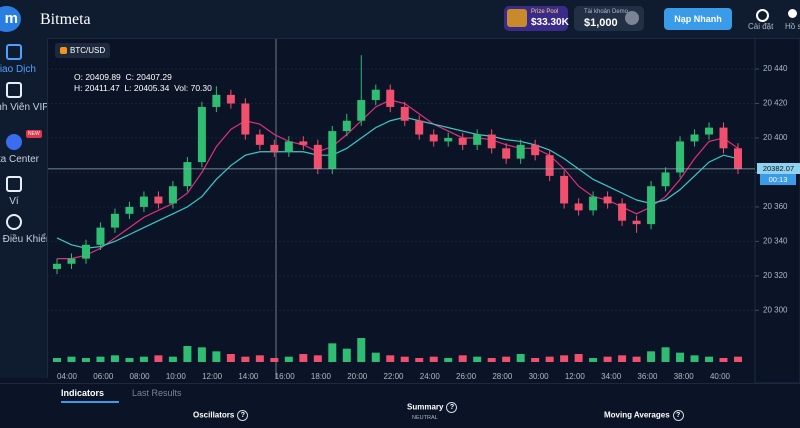 The height and width of the screenshot is (428, 800). I want to click on y-tick-label: 20 320, so click(775, 275).